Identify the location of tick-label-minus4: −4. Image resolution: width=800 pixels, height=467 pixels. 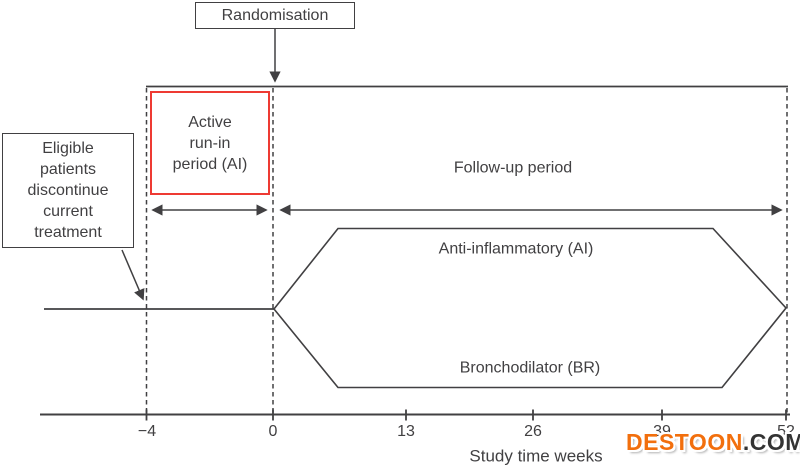
(147, 431).